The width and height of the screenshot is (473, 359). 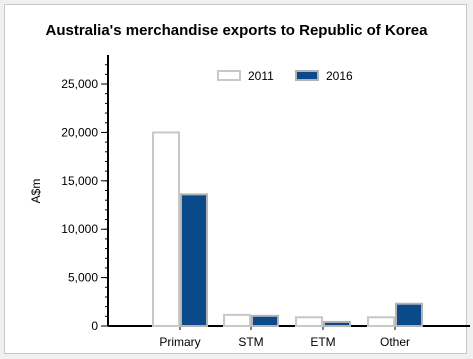 What do you see at coordinates (289, 337) in the screenshot?
I see `x-axis: Primary STM ETM Other` at bounding box center [289, 337].